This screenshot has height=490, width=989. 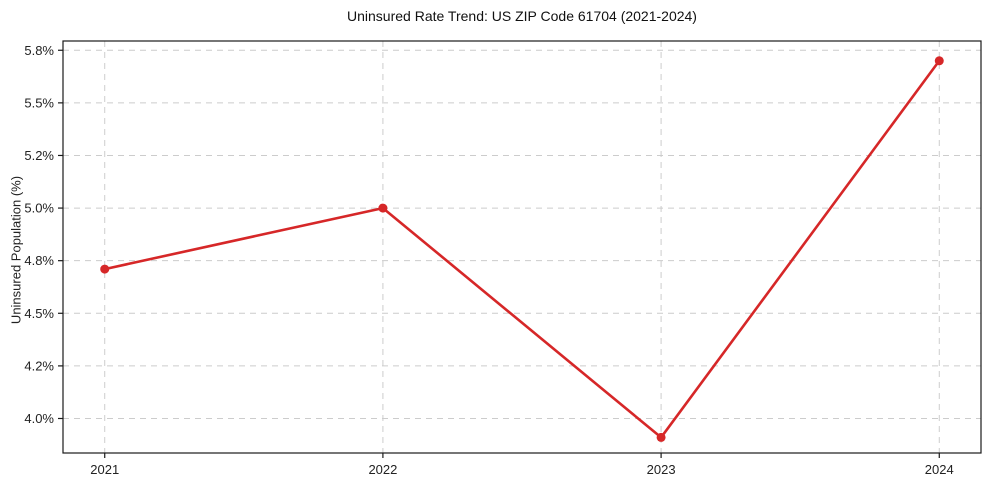 I want to click on x-tick-label: 2024, so click(x=939, y=469).